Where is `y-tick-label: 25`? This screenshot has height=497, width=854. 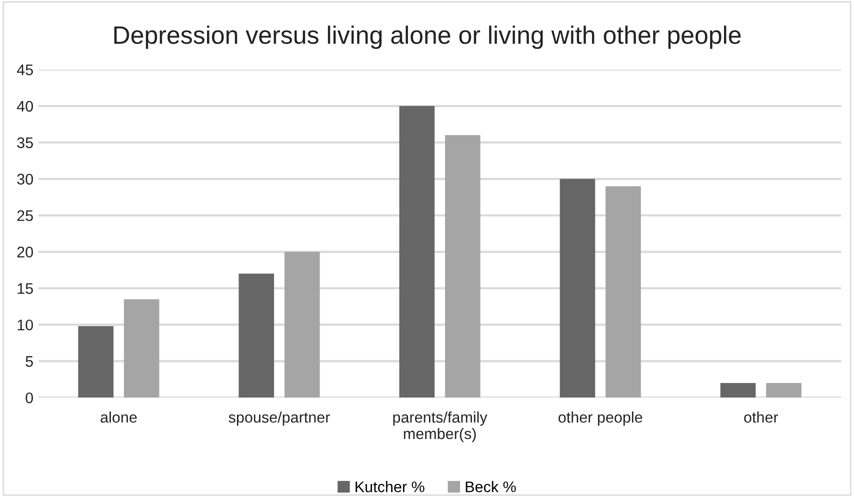 y-tick-label: 25 is located at coordinates (25, 216).